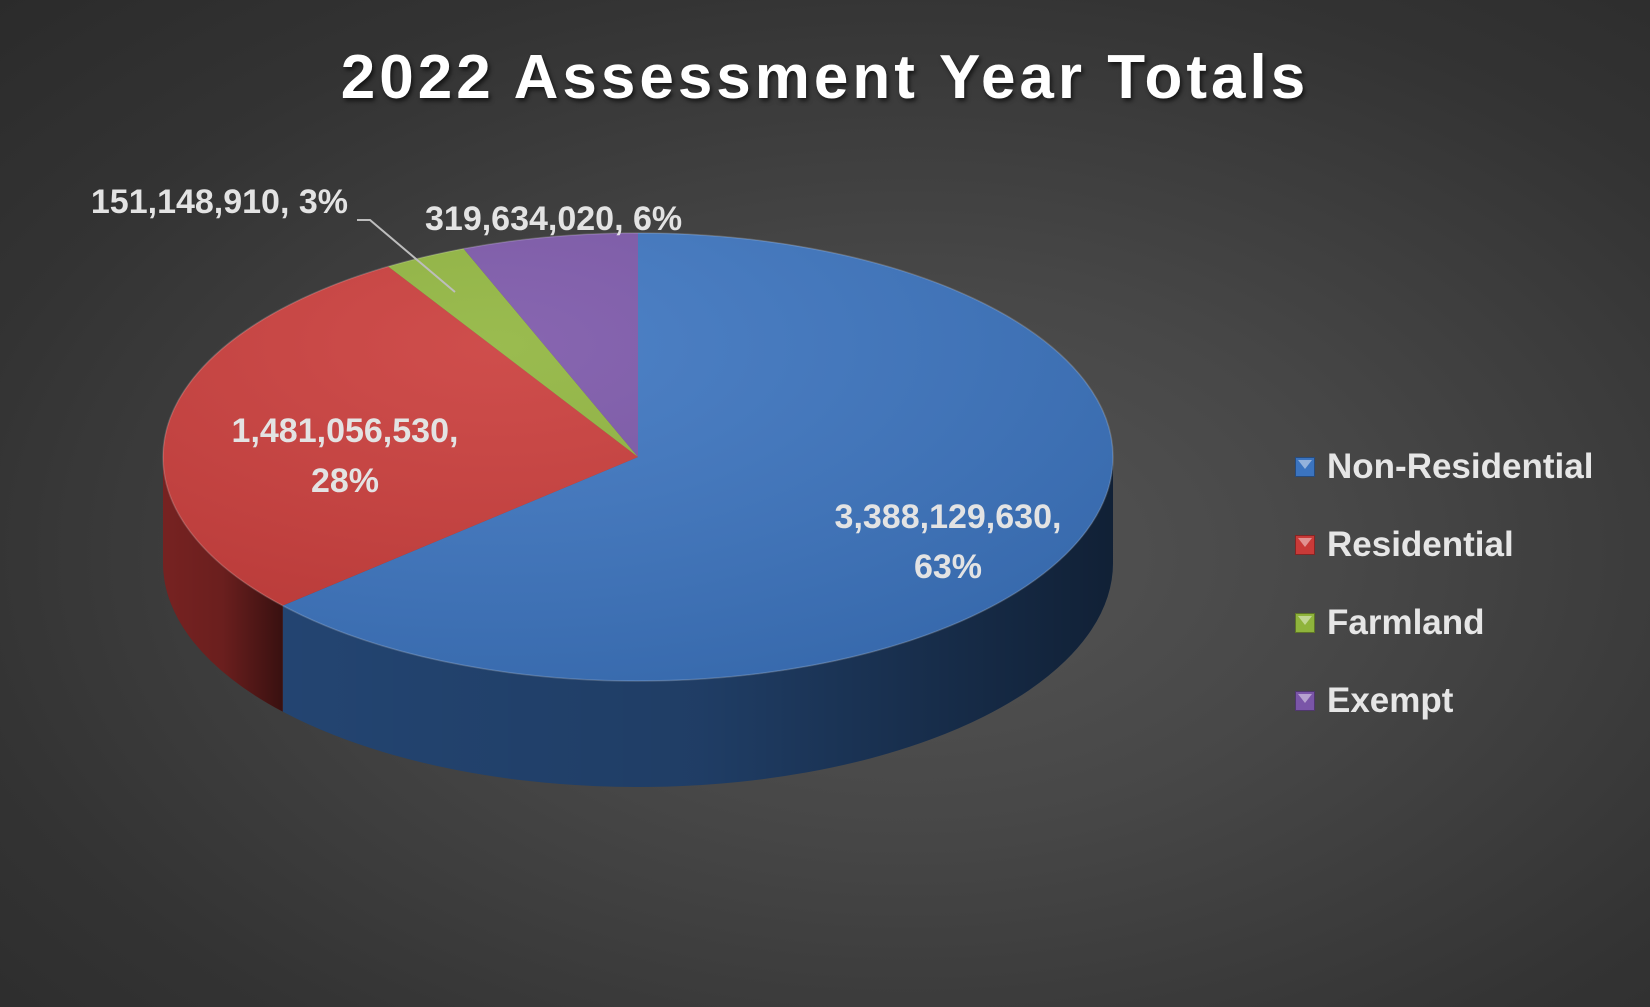 The height and width of the screenshot is (1007, 1650). I want to click on data-label-line: 3,388,129,630,, so click(948, 517).